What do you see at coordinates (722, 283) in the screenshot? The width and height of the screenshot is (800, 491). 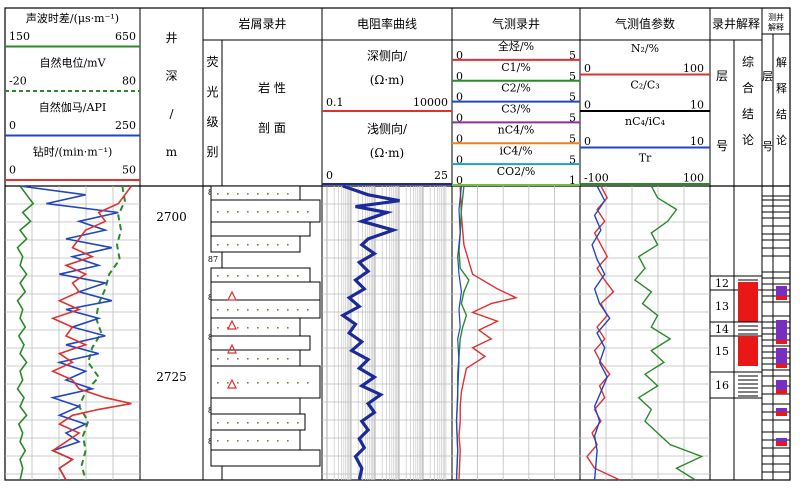 I see `mudlog-layer-number: 12` at bounding box center [722, 283].